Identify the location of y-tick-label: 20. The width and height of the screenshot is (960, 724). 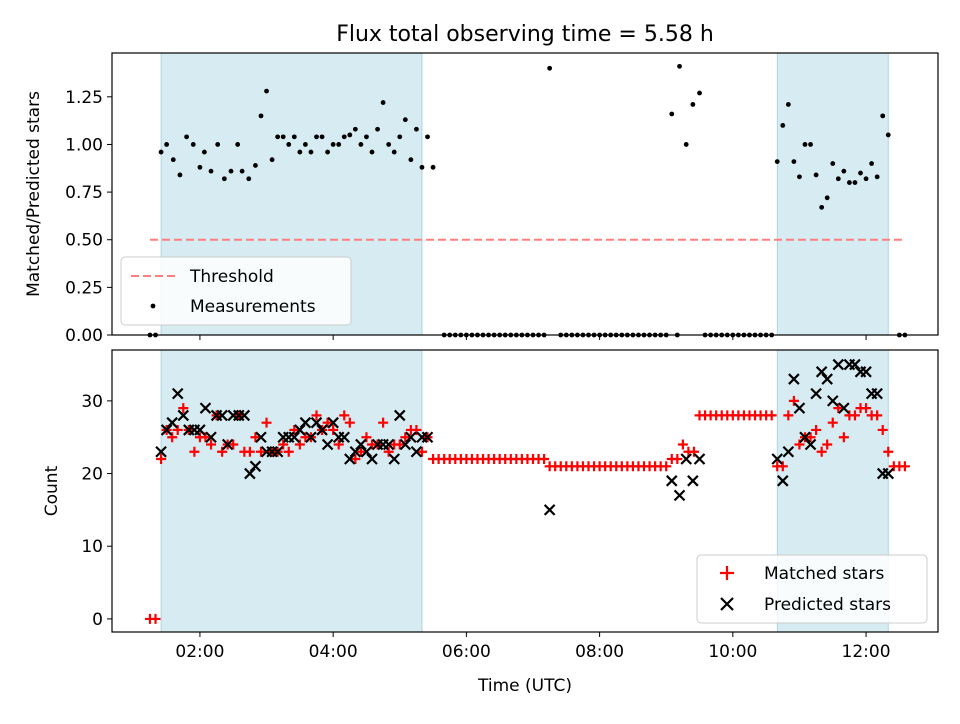
(92, 475).